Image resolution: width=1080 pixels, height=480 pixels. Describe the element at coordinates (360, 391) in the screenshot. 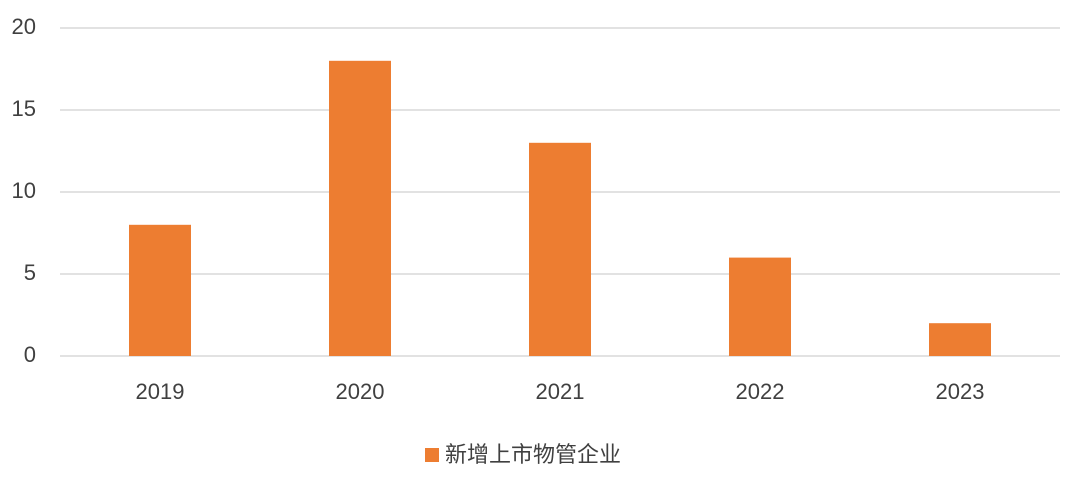

I see `x-tick-label: 2020` at that location.